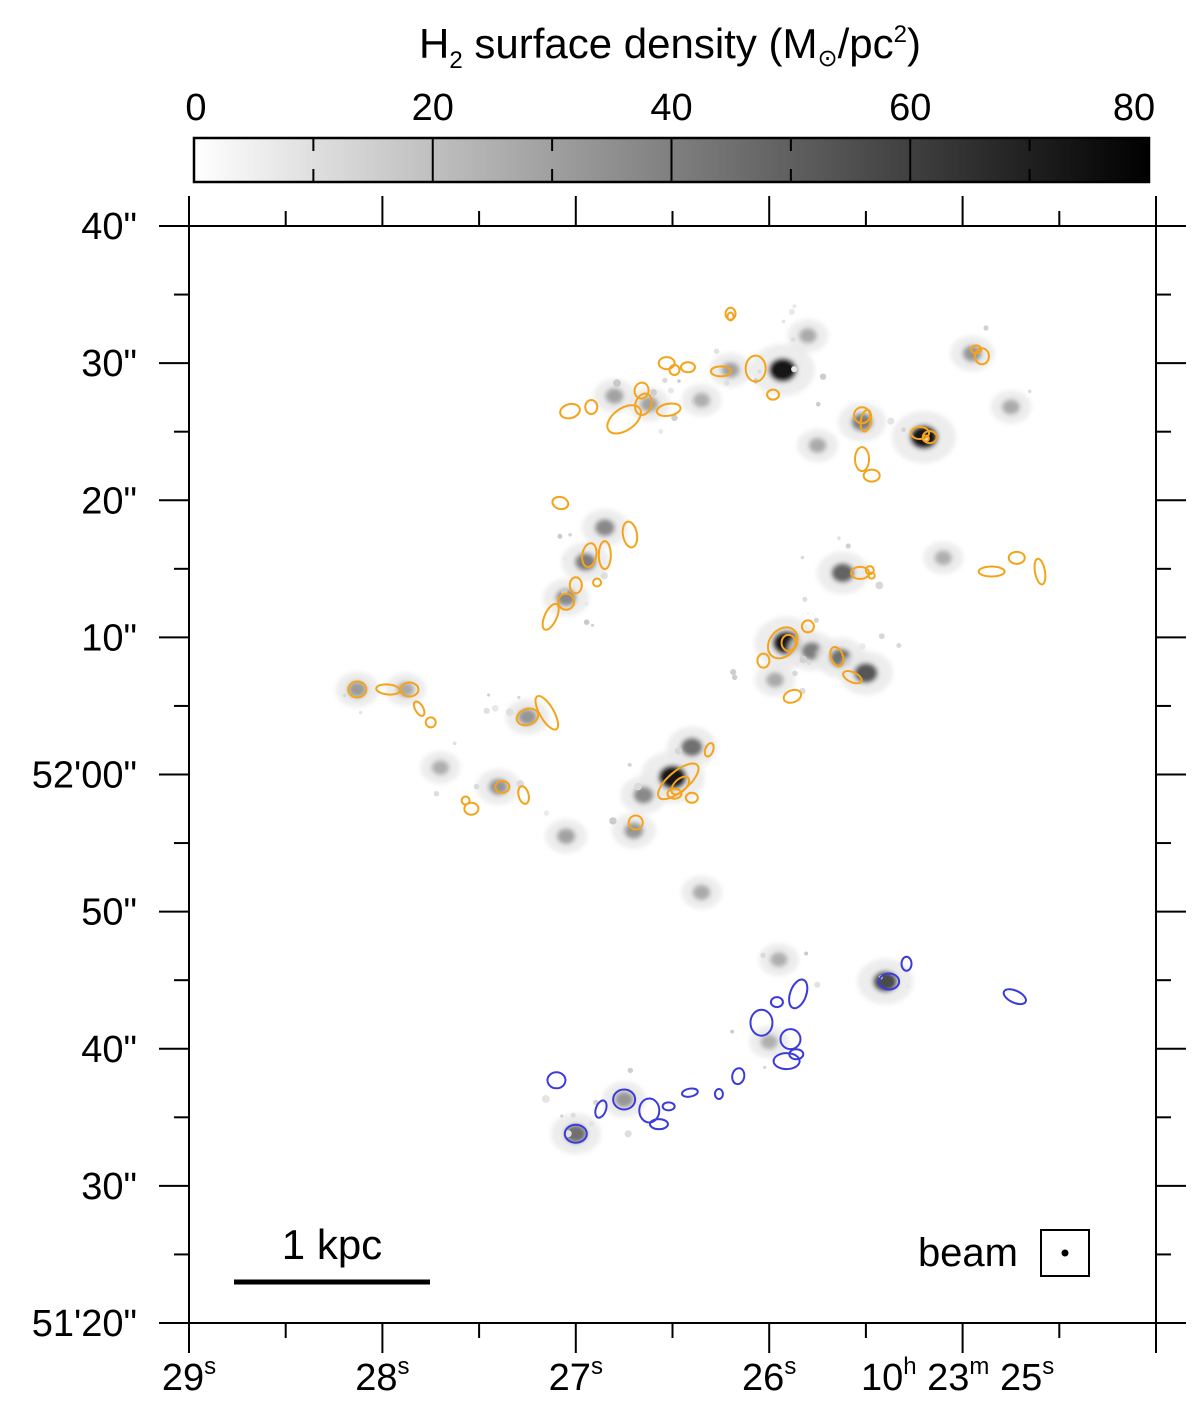 This screenshot has width=1200, height=1421. I want to click on scale-bar: 1 kpc, so click(332, 1253).